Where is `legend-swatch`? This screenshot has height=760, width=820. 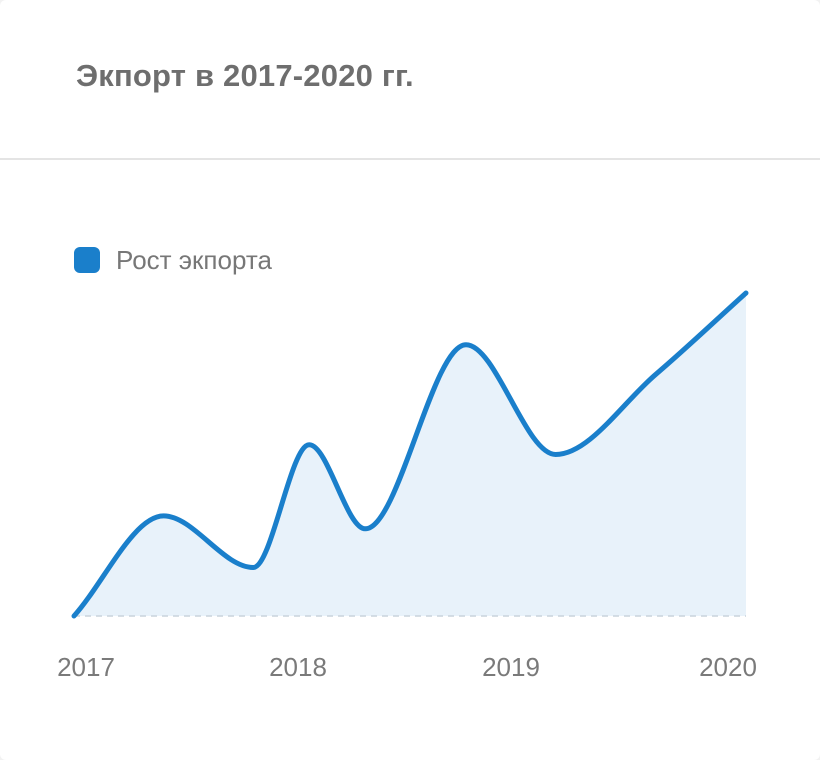 legend-swatch is located at coordinates (87, 260).